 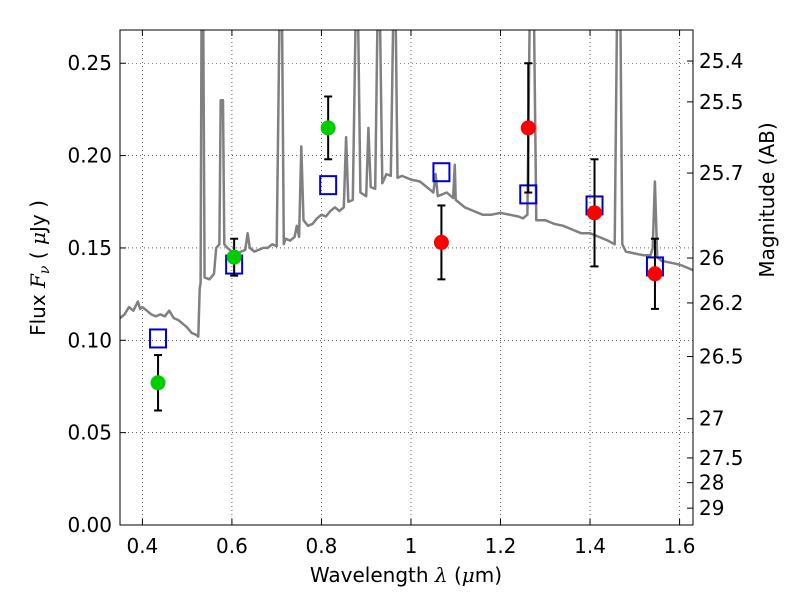 What do you see at coordinates (406, 575) in the screenshot?
I see `x-axis-label: Wavelength λ (μm)` at bounding box center [406, 575].